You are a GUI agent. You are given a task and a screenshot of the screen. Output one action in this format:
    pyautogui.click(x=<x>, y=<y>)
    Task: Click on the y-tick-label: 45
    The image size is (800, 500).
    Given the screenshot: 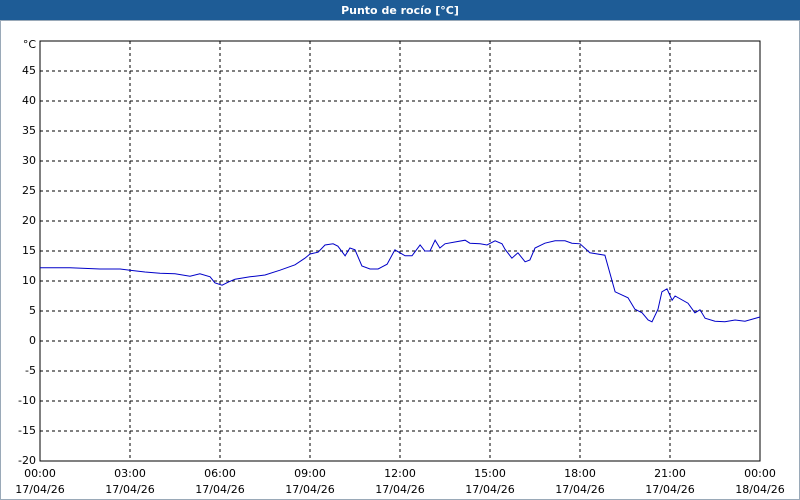 What is the action you would take?
    pyautogui.click(x=29, y=70)
    